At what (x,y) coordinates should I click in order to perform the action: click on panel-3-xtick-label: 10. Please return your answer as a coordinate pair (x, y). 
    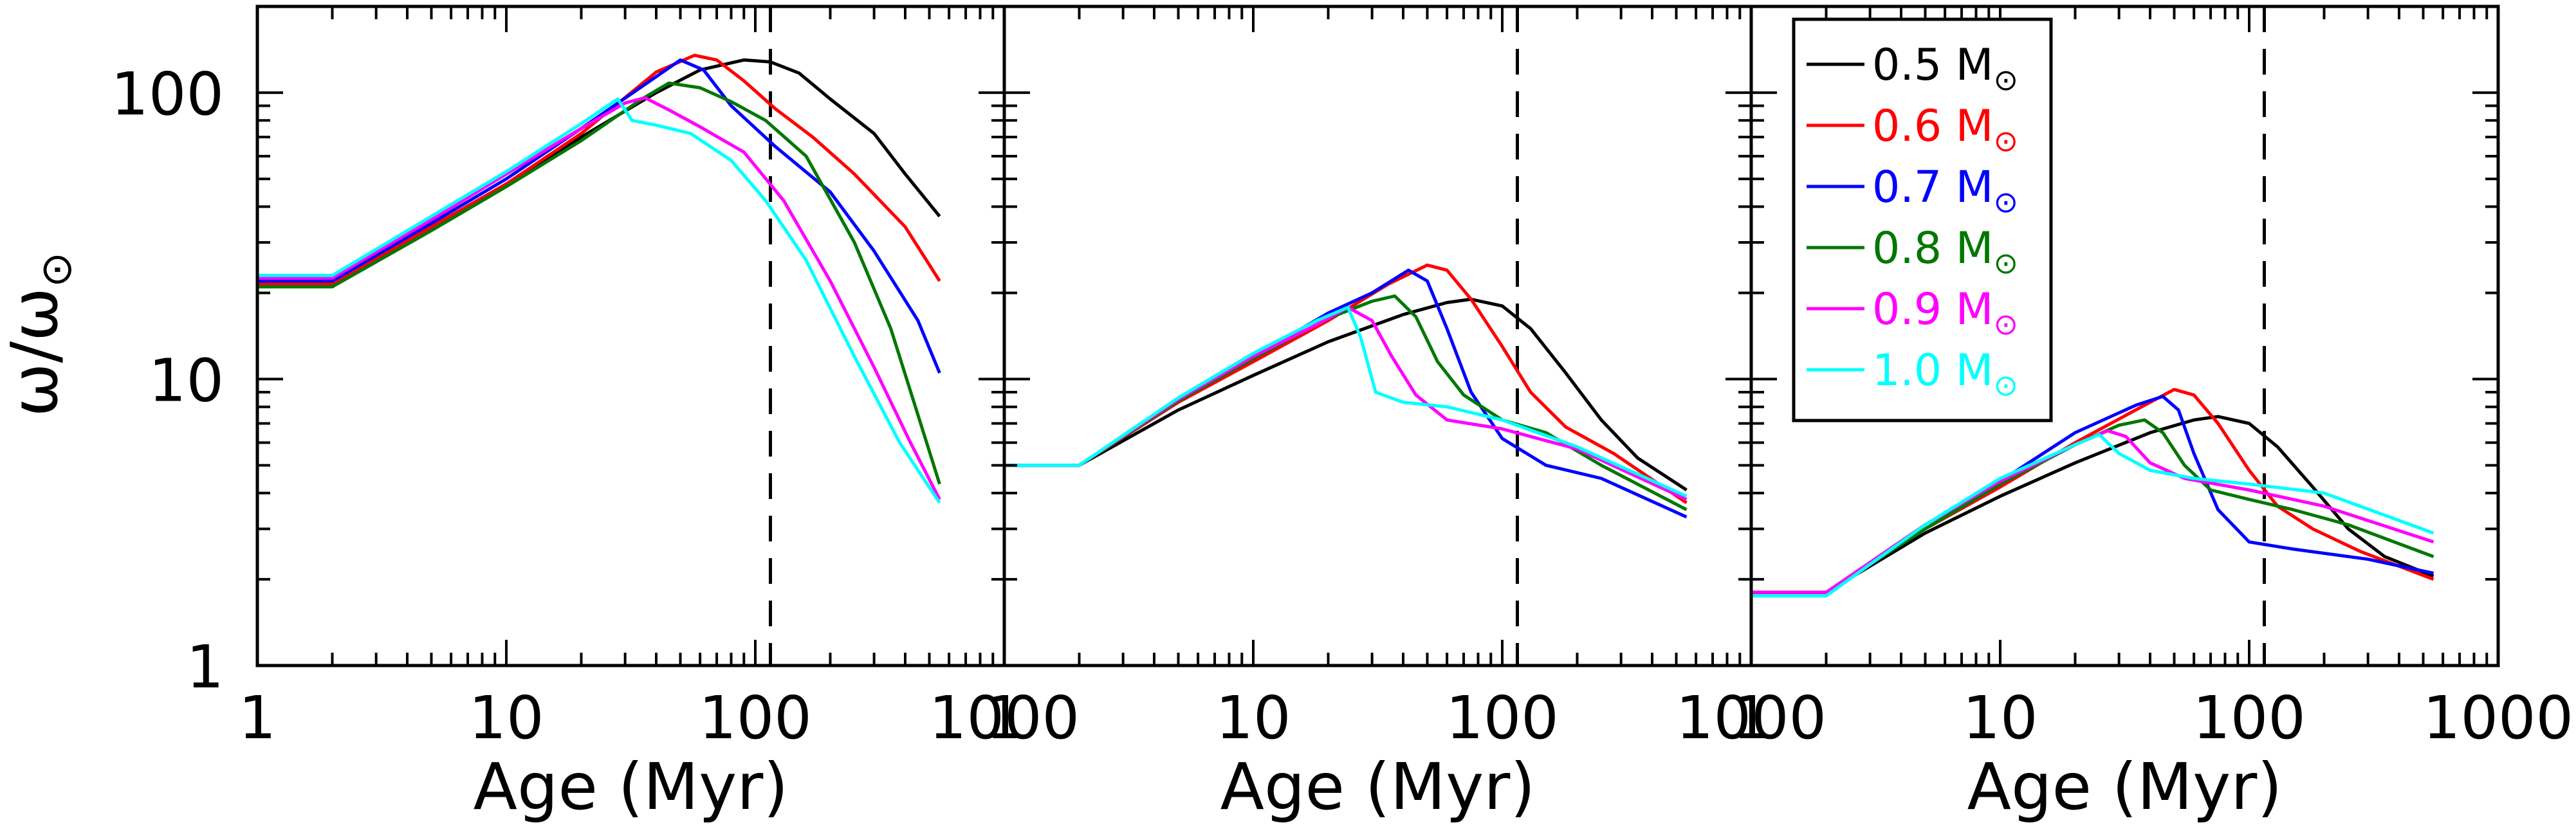
    Looking at the image, I should click on (2000, 718).